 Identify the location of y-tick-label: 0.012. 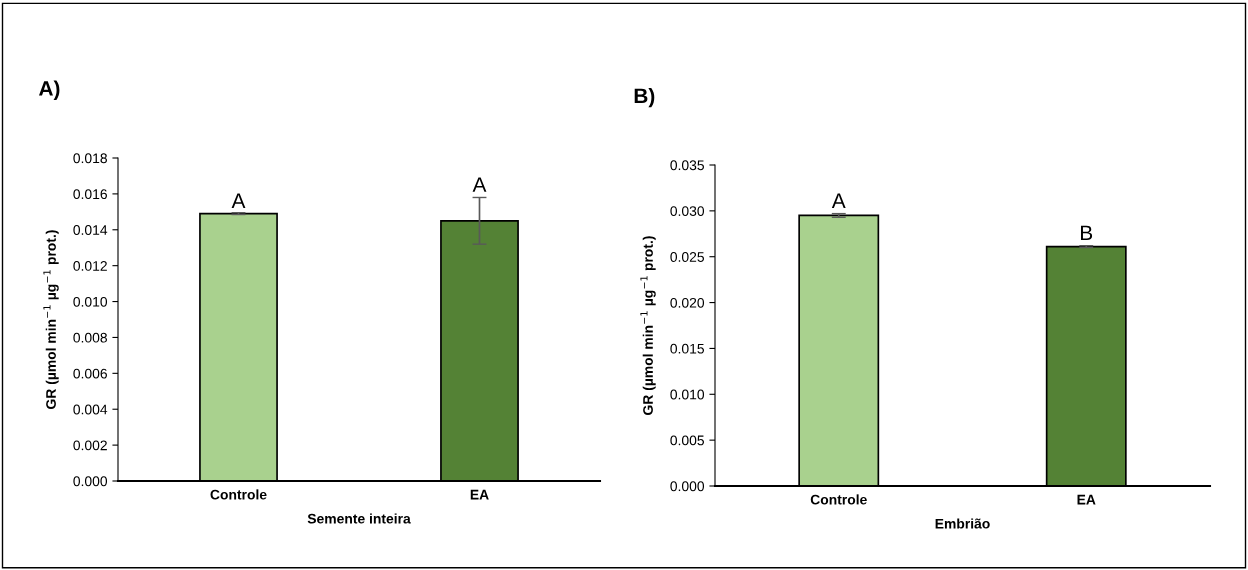
(90, 266).